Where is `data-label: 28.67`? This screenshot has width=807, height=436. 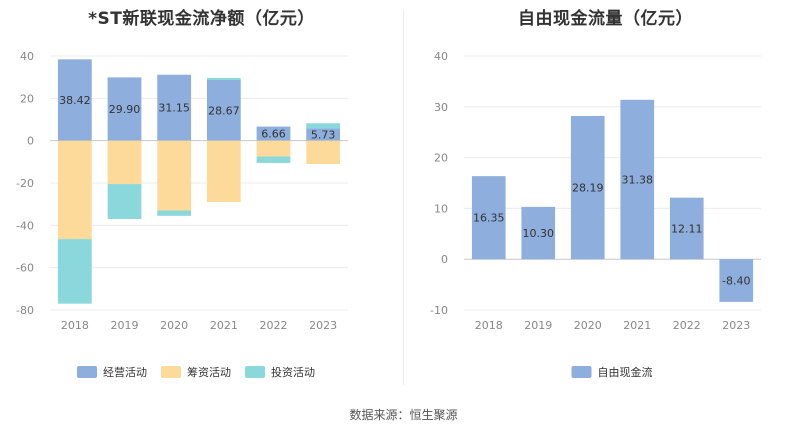 data-label: 28.67 is located at coordinates (224, 110).